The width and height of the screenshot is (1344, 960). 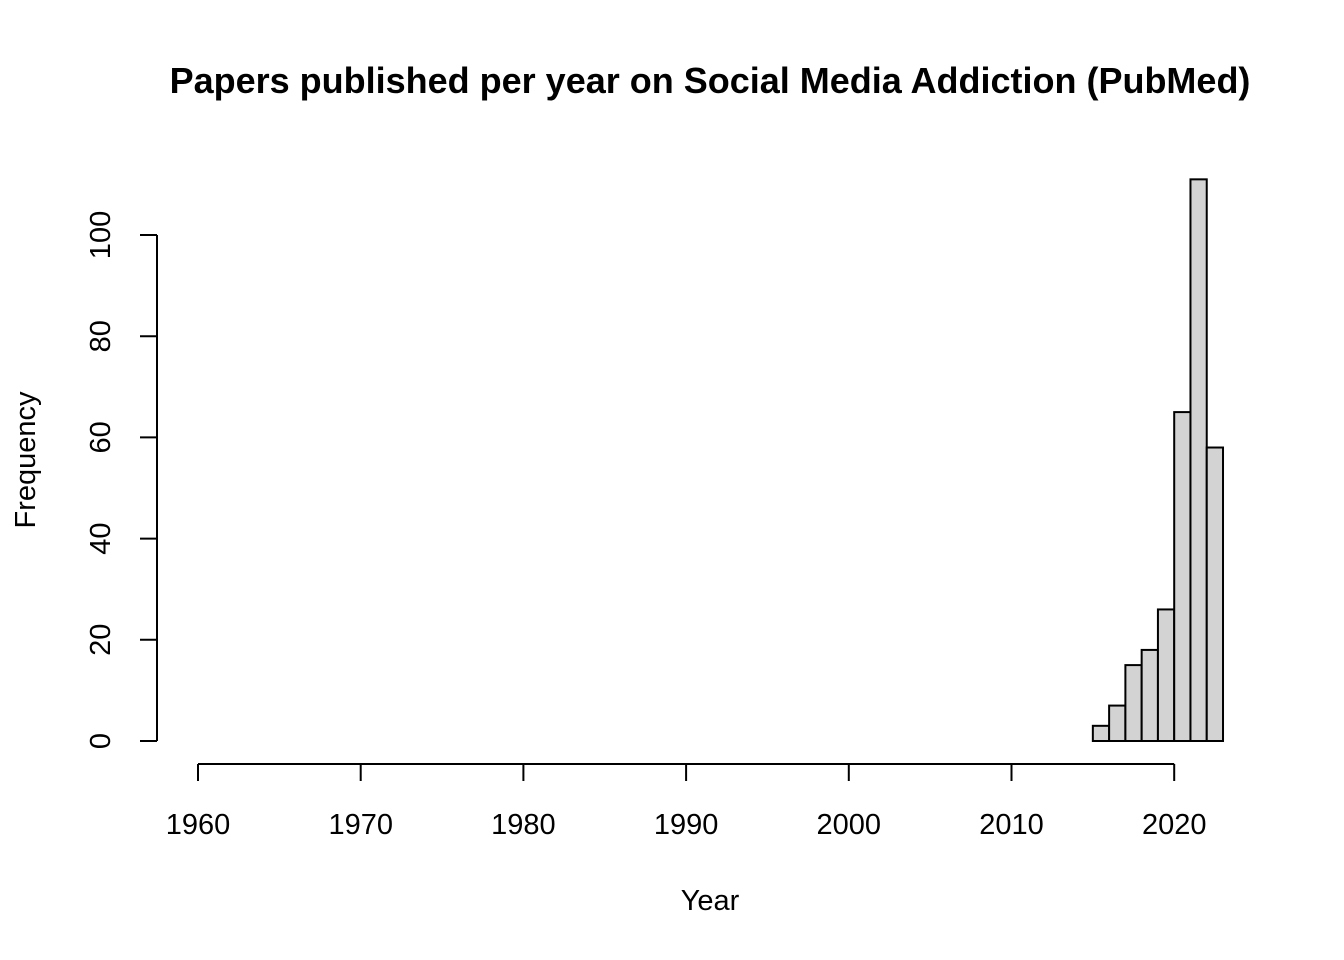 I want to click on x-tick-label-2000: 2000, so click(x=849, y=825).